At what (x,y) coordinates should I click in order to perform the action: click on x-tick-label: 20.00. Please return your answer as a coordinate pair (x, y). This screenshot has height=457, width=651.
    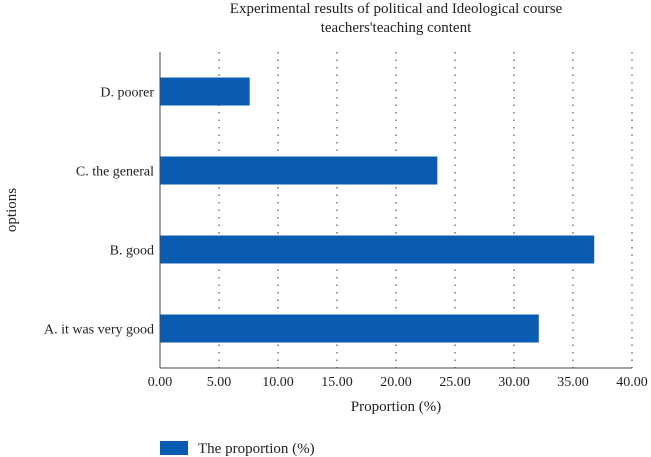
    Looking at the image, I should click on (396, 382).